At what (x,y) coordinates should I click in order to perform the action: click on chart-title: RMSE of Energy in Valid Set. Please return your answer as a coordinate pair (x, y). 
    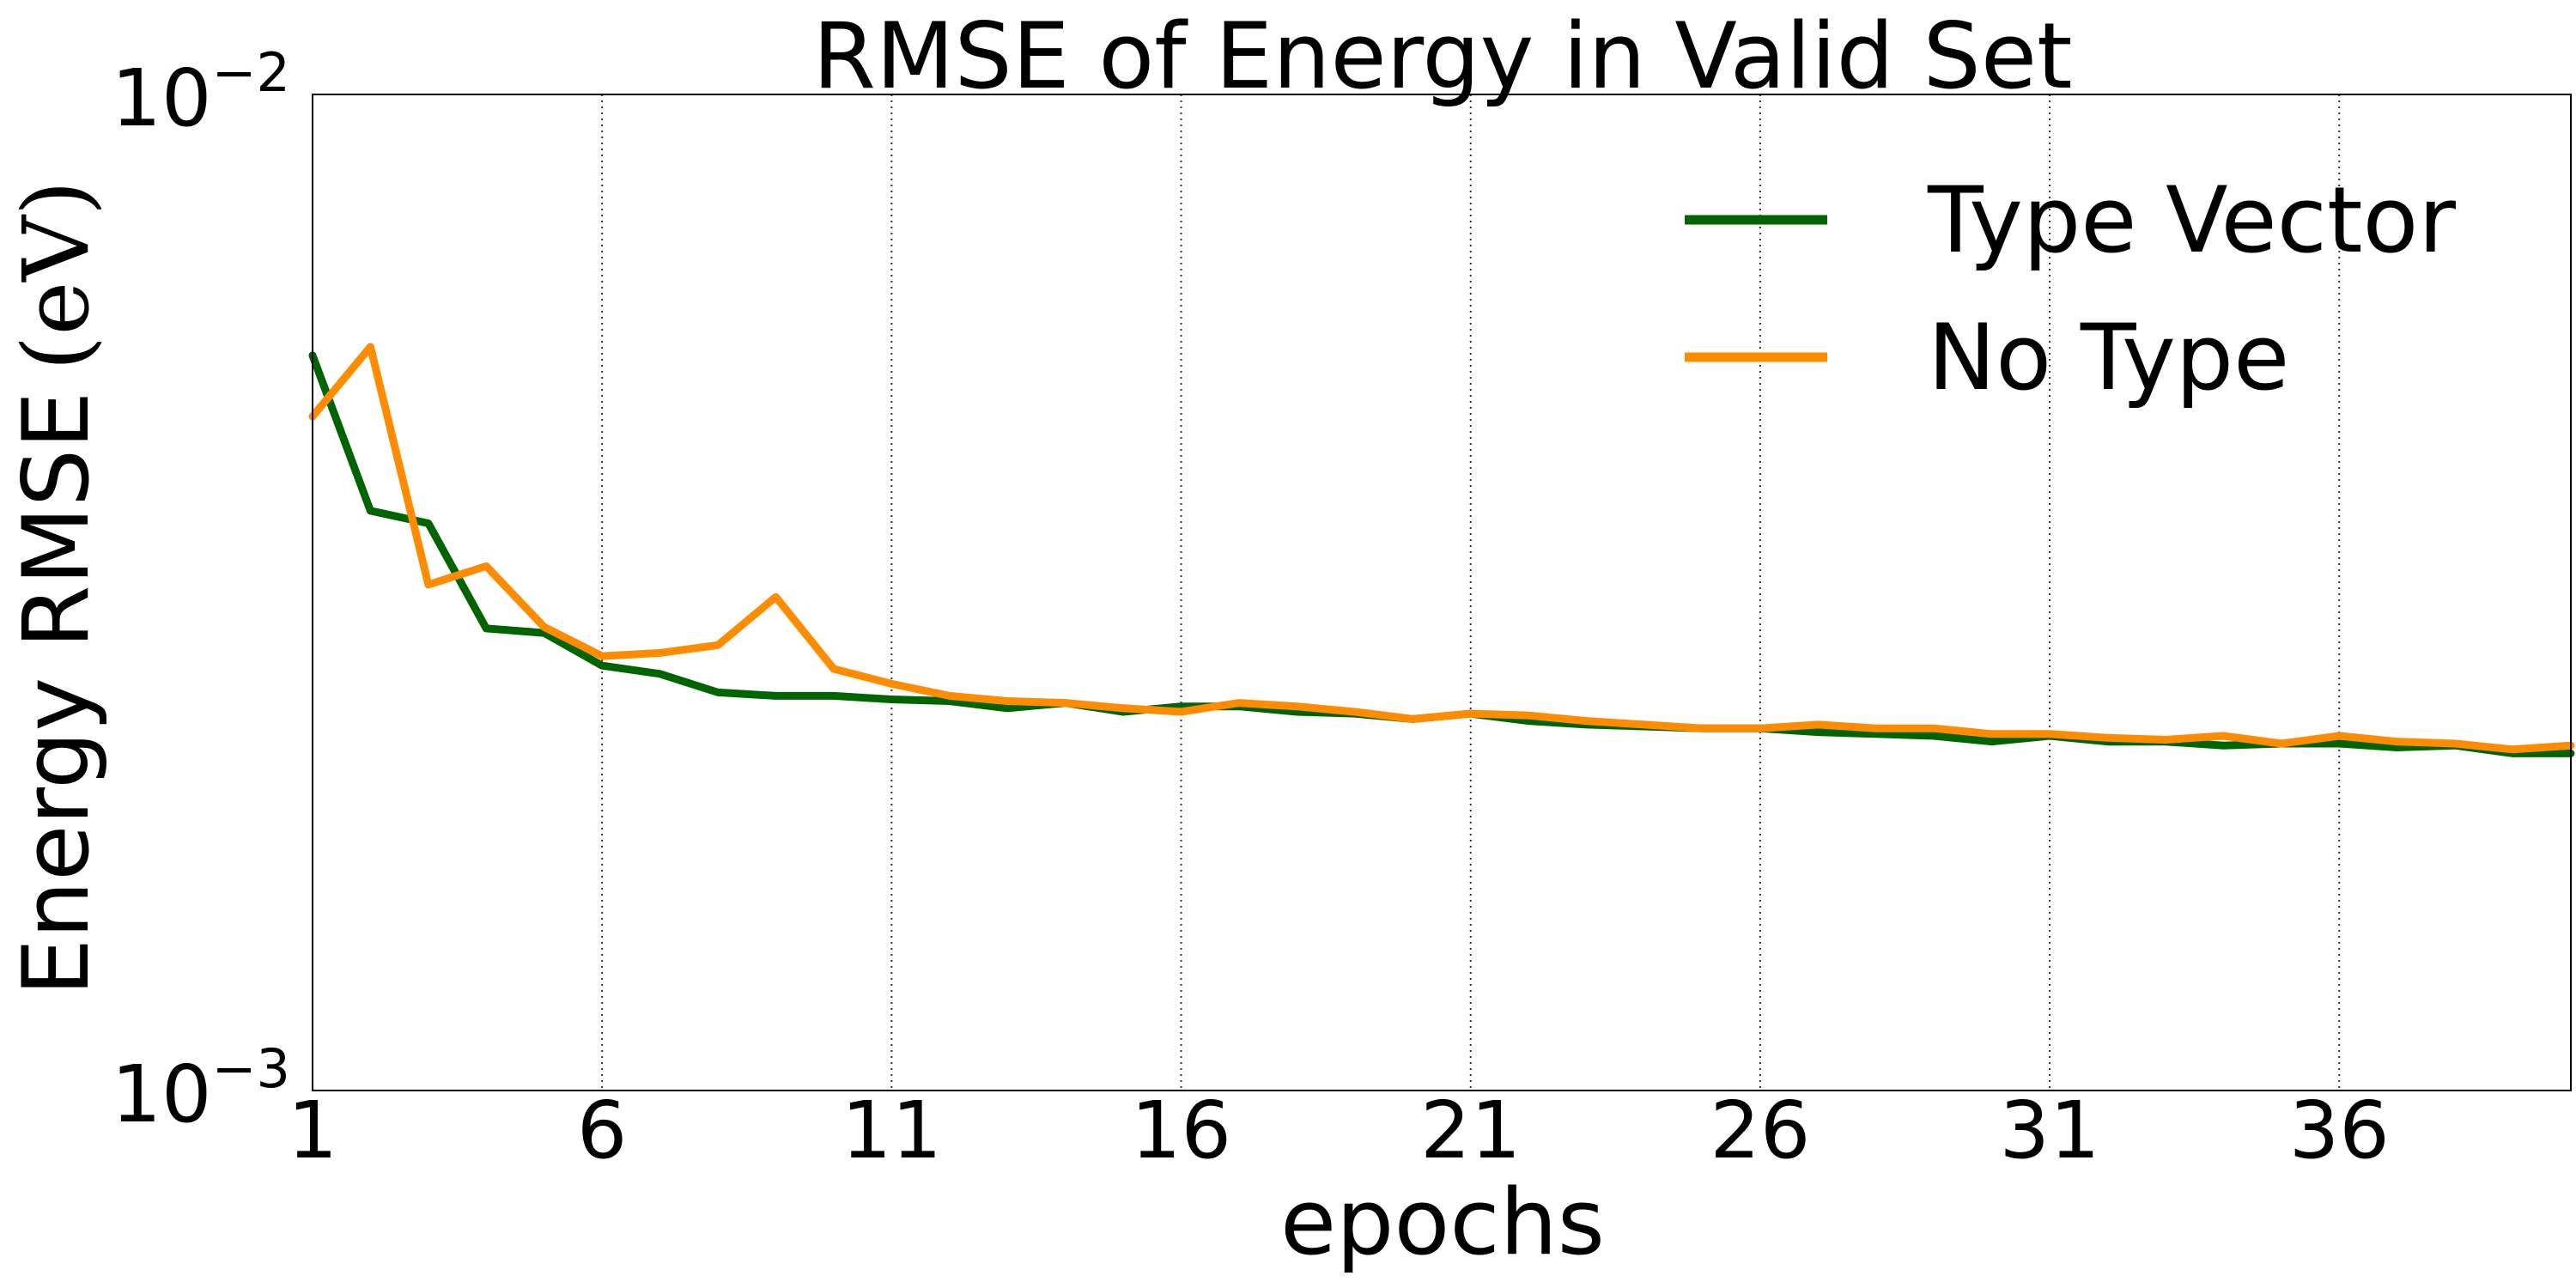
    Looking at the image, I should click on (1442, 56).